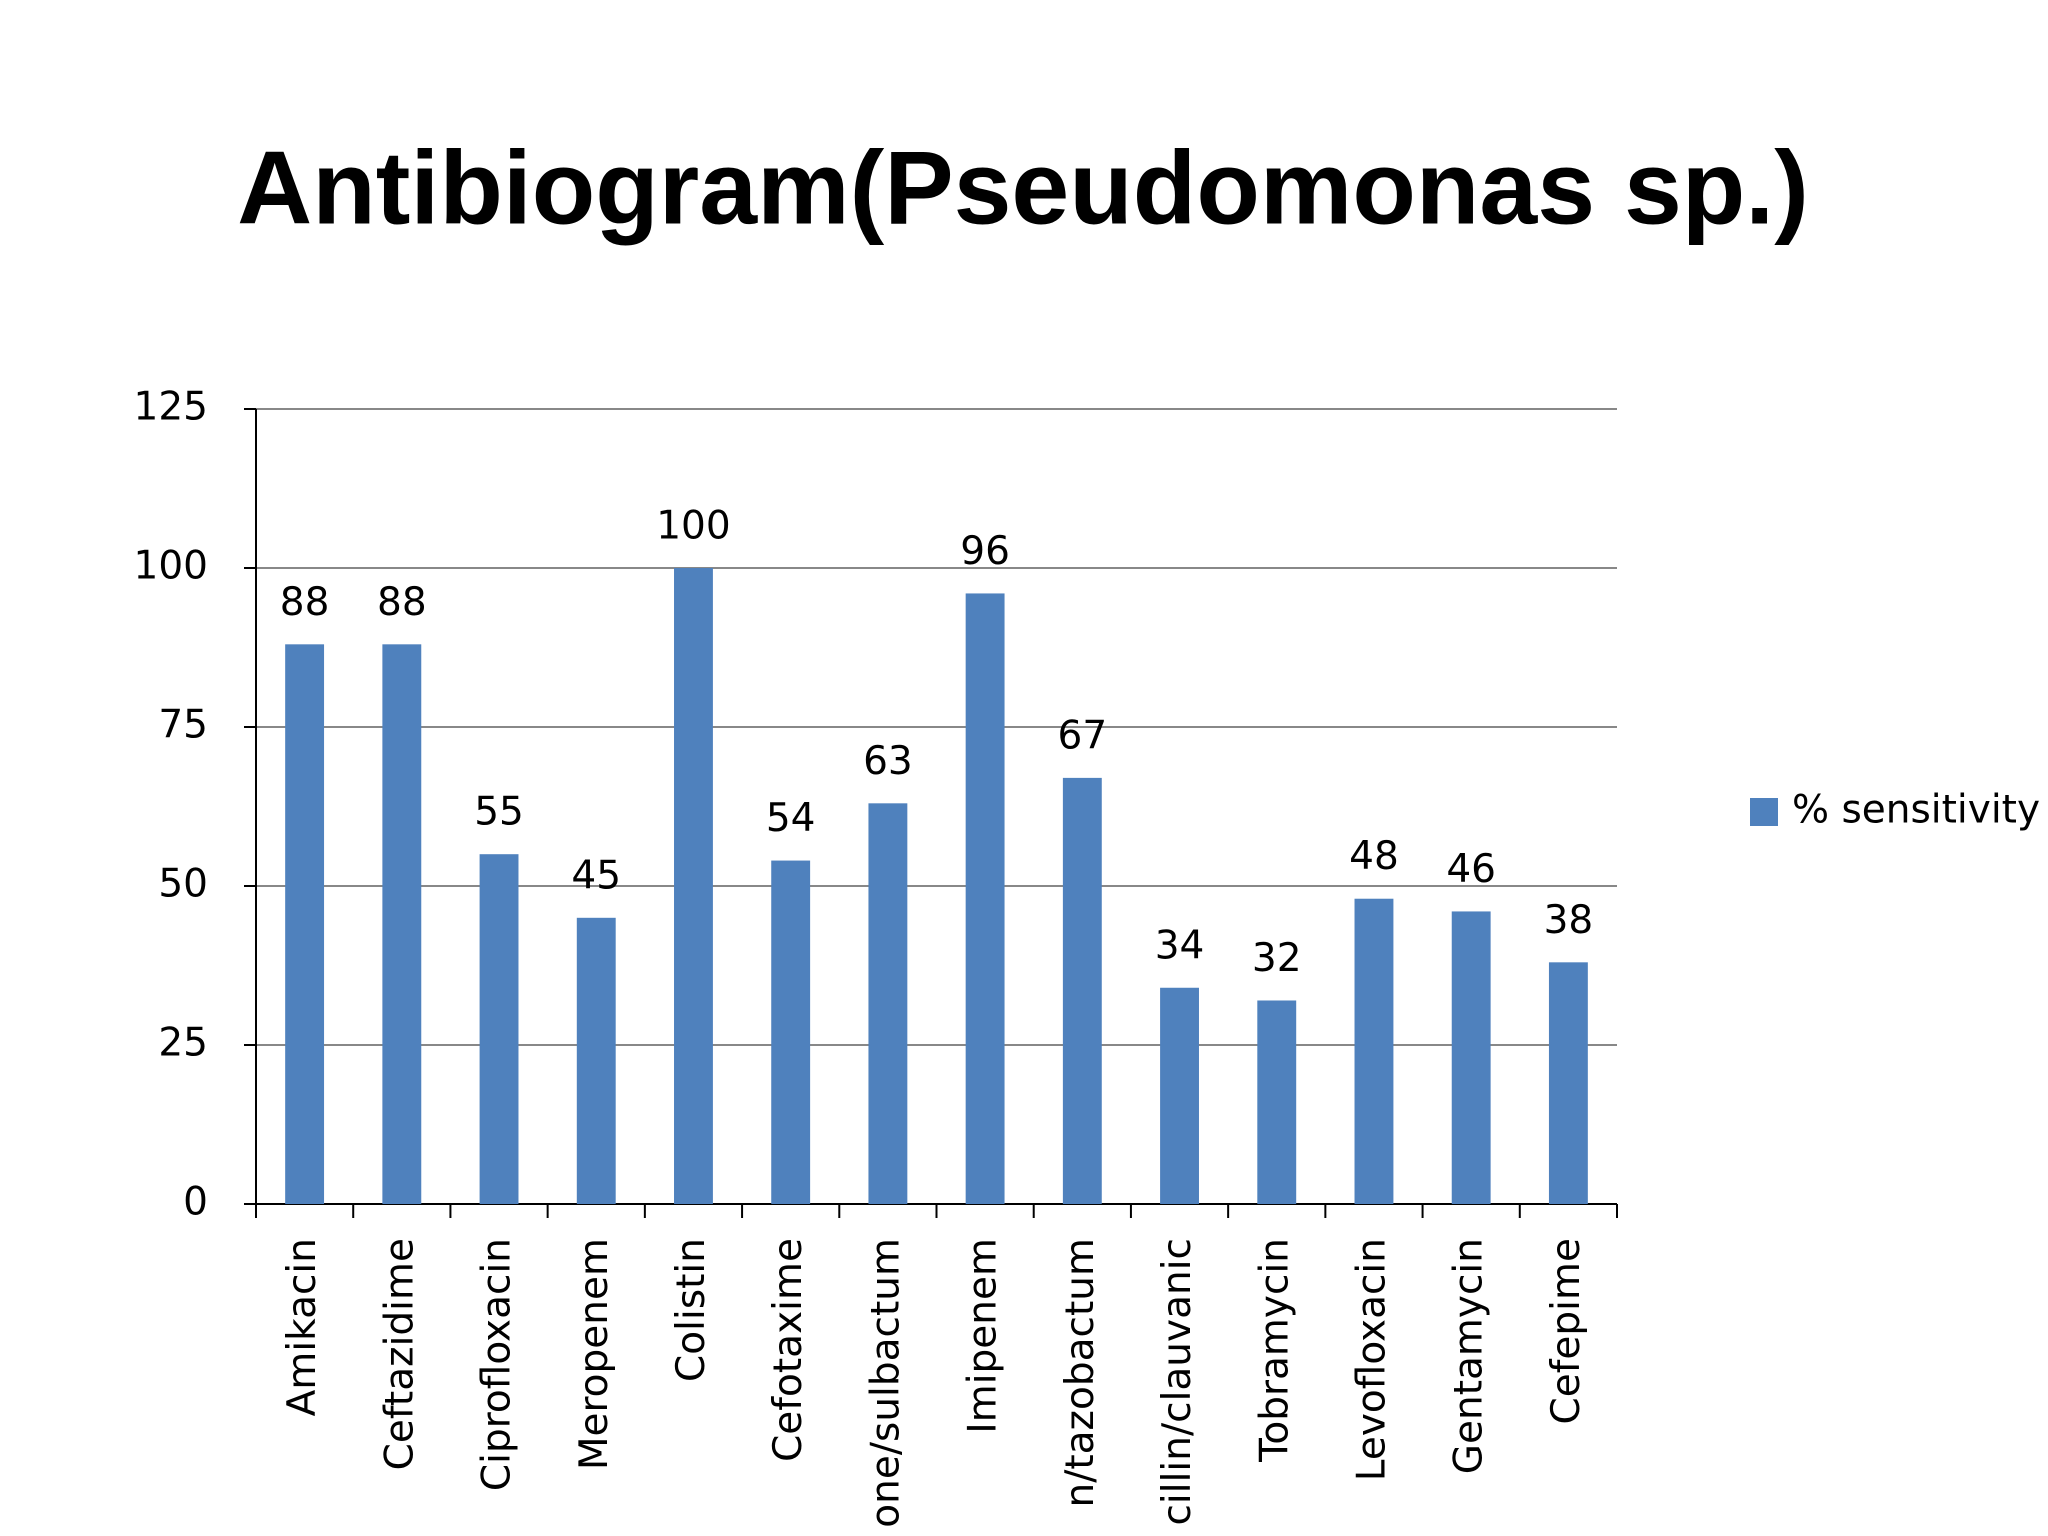  Describe the element at coordinates (594, 1354) in the screenshot. I see `x-tick-label: Meropenem` at that location.